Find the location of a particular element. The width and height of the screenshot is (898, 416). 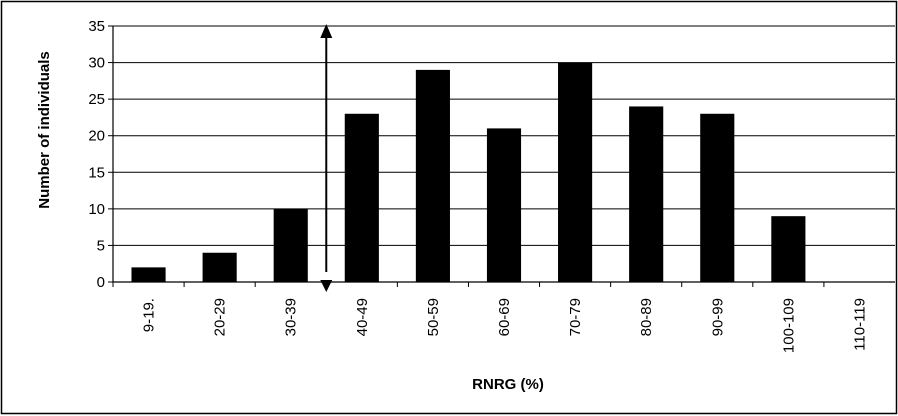

arrow-head-up is located at coordinates (326, 31).